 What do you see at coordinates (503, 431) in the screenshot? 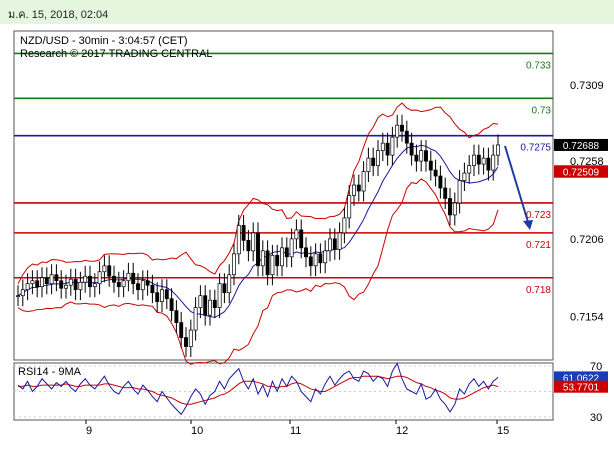
I see `x-tick-label: 15` at bounding box center [503, 431].